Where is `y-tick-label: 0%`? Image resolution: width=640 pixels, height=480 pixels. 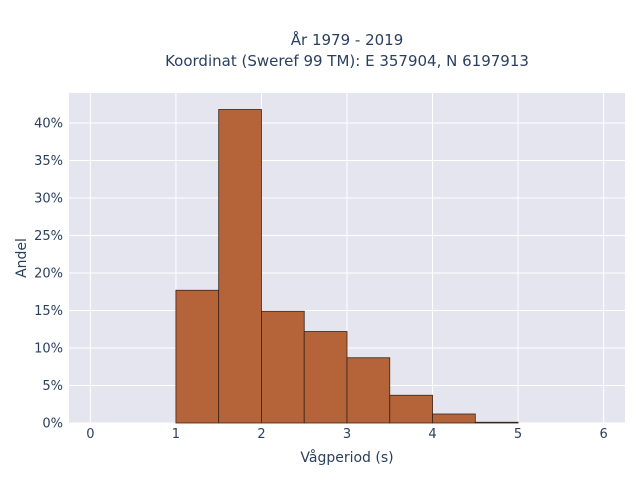
y-tick-label: 0% is located at coordinates (52, 424).